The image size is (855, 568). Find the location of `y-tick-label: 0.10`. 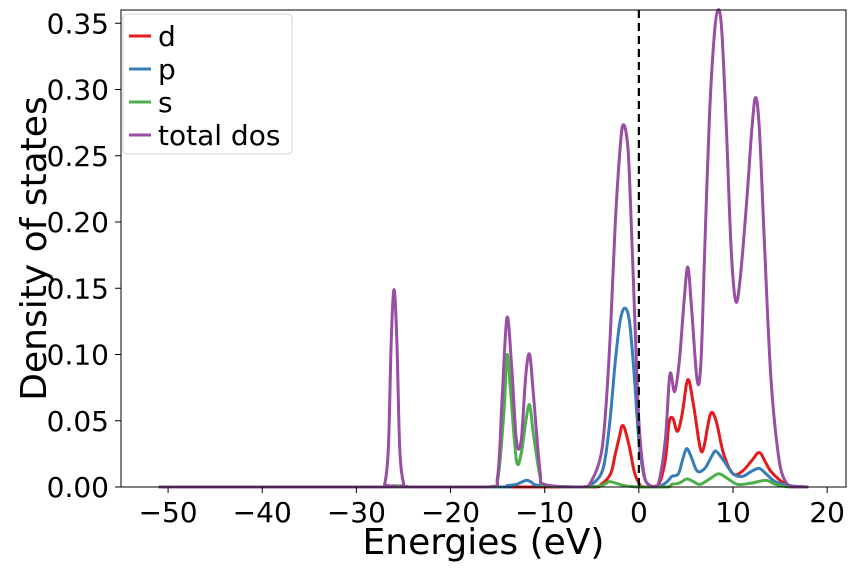

y-tick-label: 0.10 is located at coordinates (78, 355).